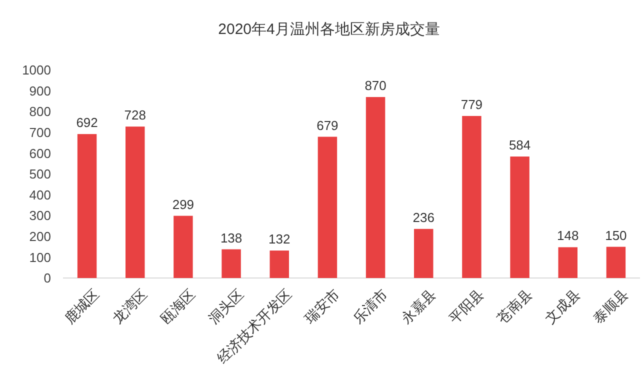 The image size is (642, 377). I want to click on x-tick-label: 鹿城区, so click(81, 306).